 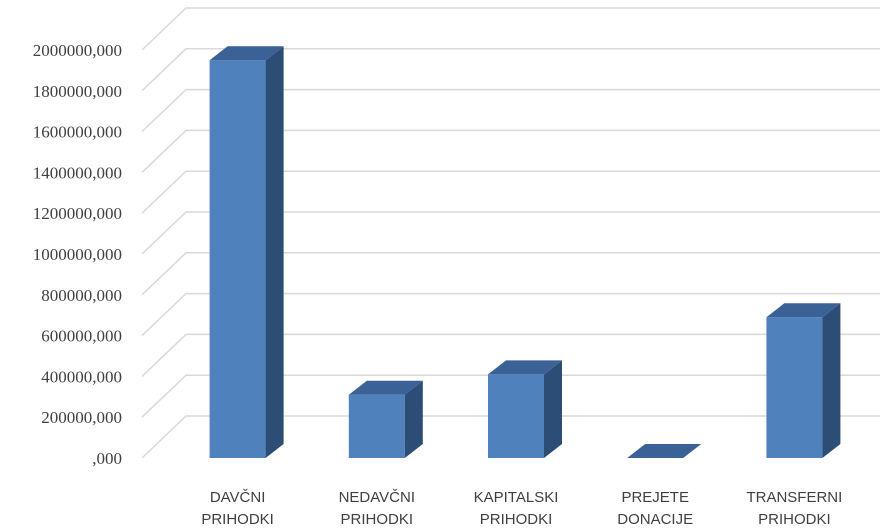 I want to click on y-tick-label: 1000000,000, so click(x=77, y=254).